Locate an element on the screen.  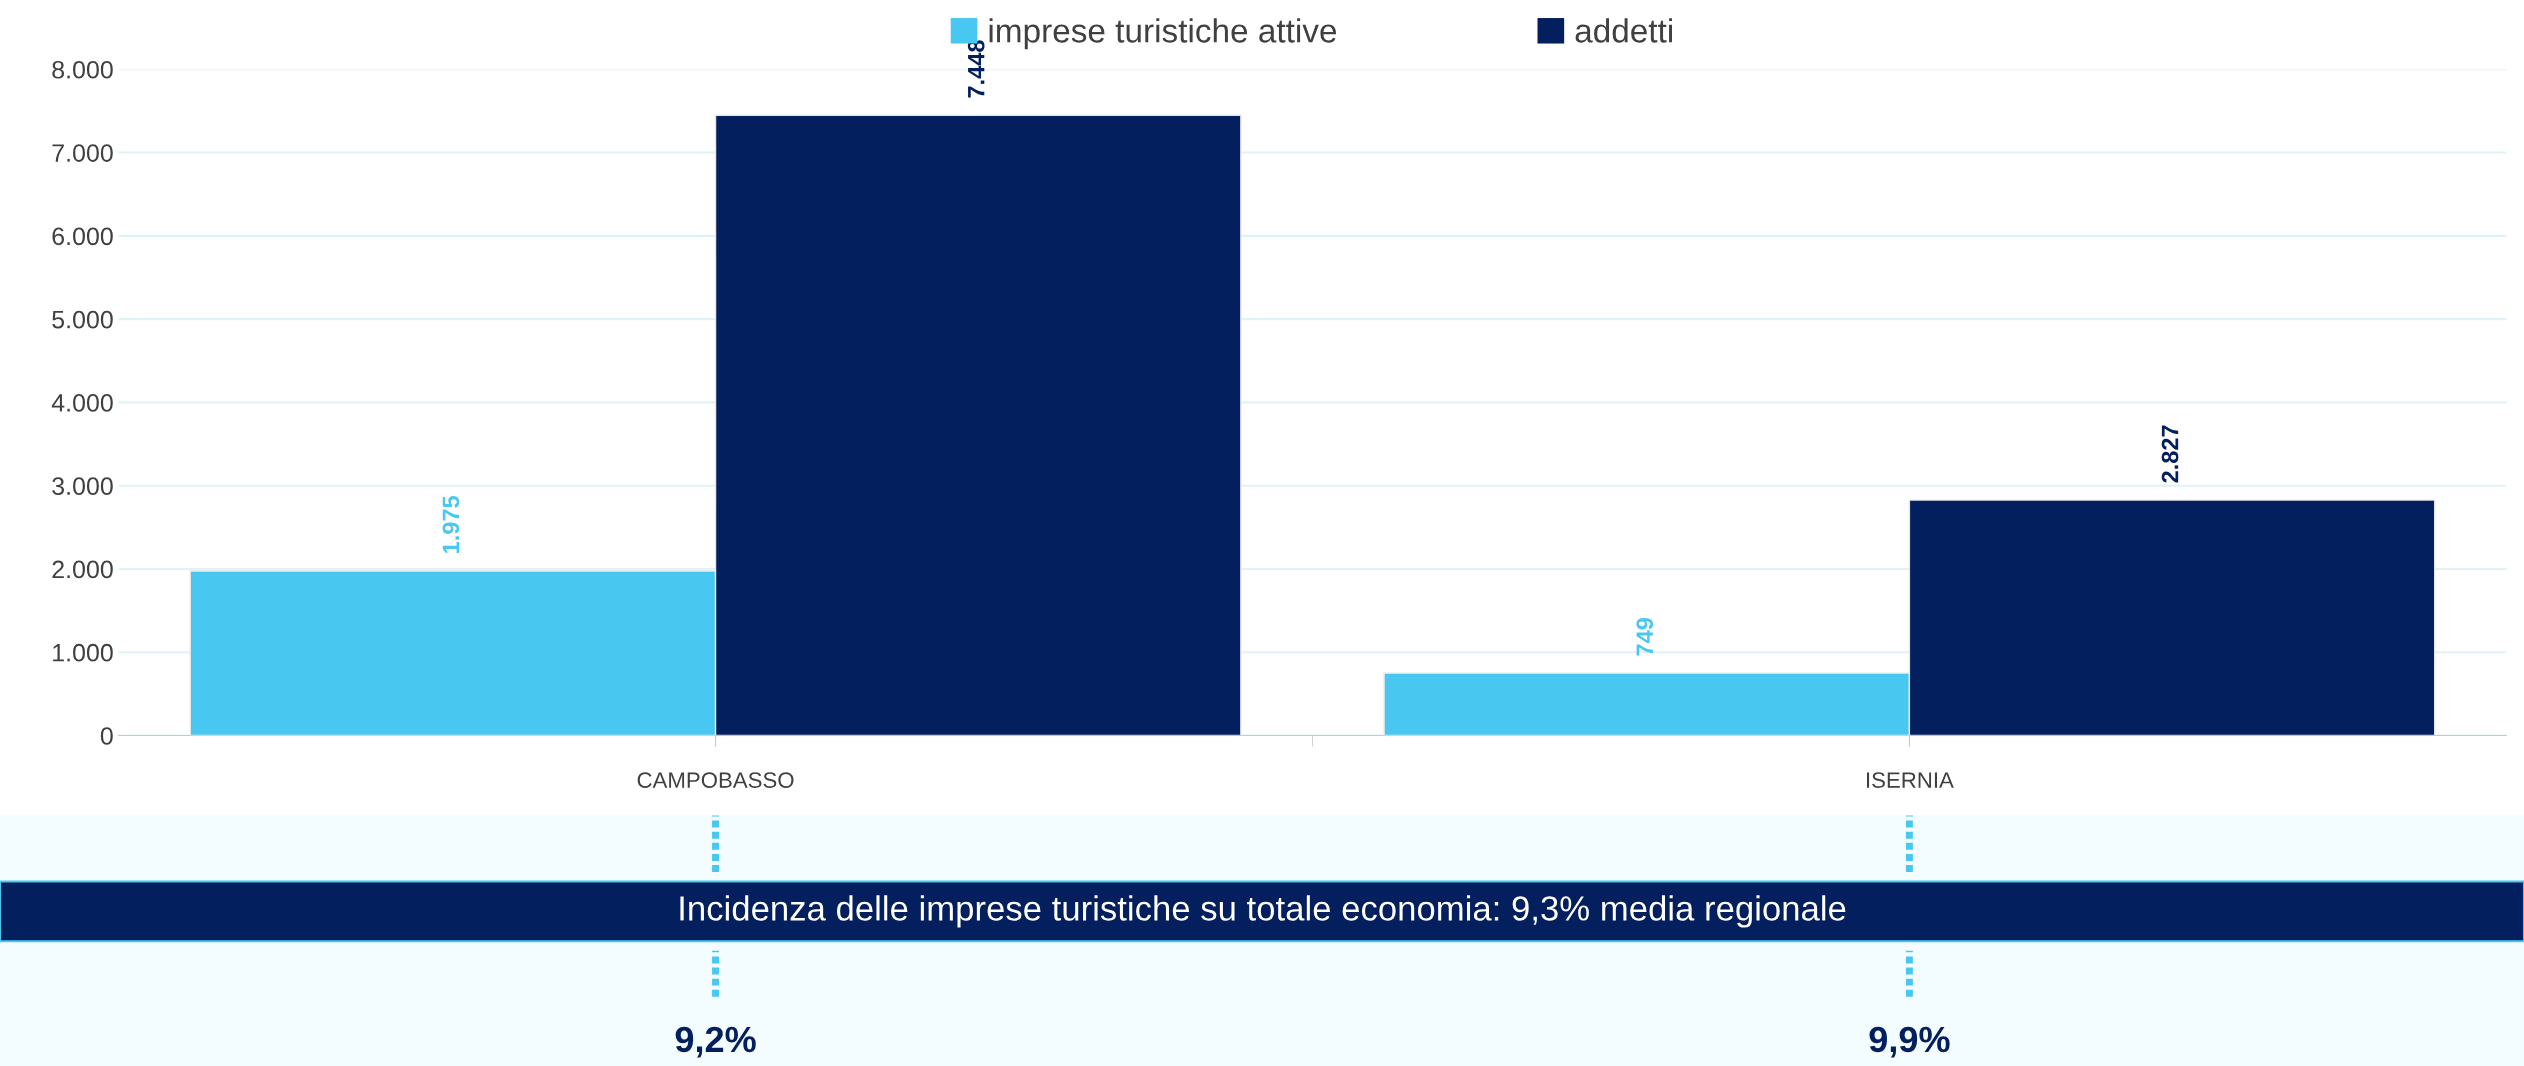
text: 9,9% is located at coordinates (1909, 1042).